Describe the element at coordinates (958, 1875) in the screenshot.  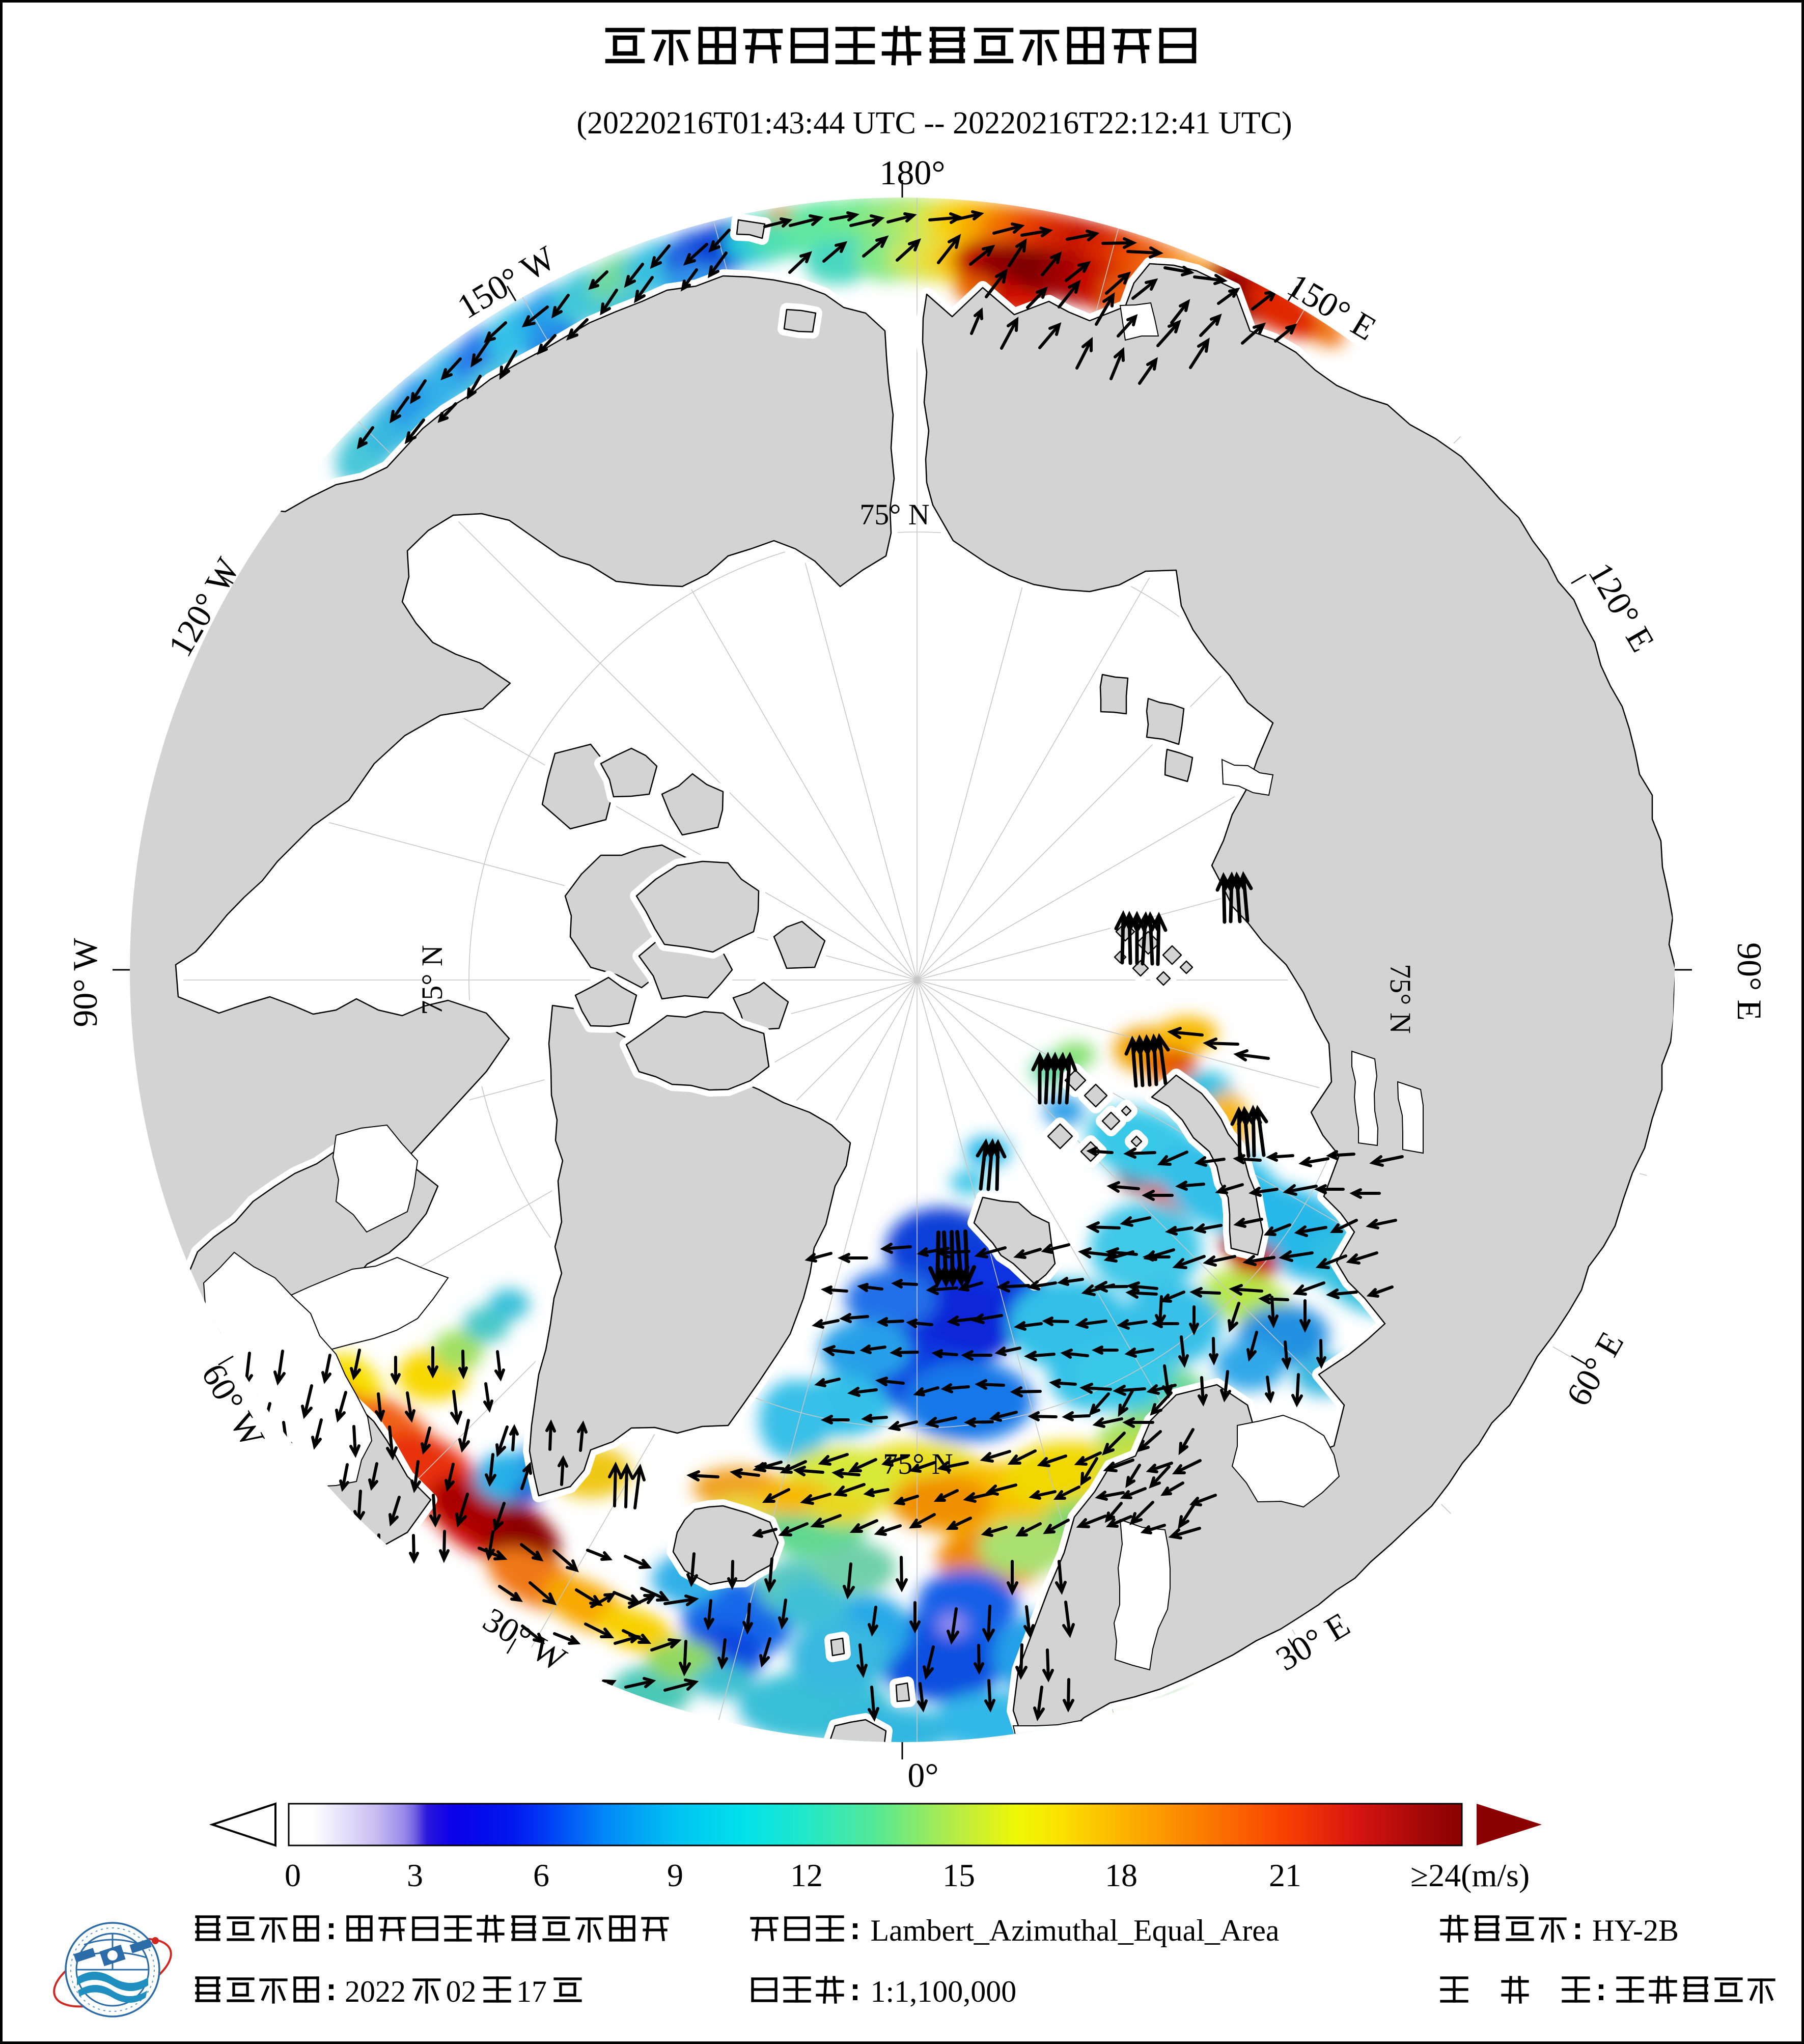
I see `svg-text: 15` at that location.